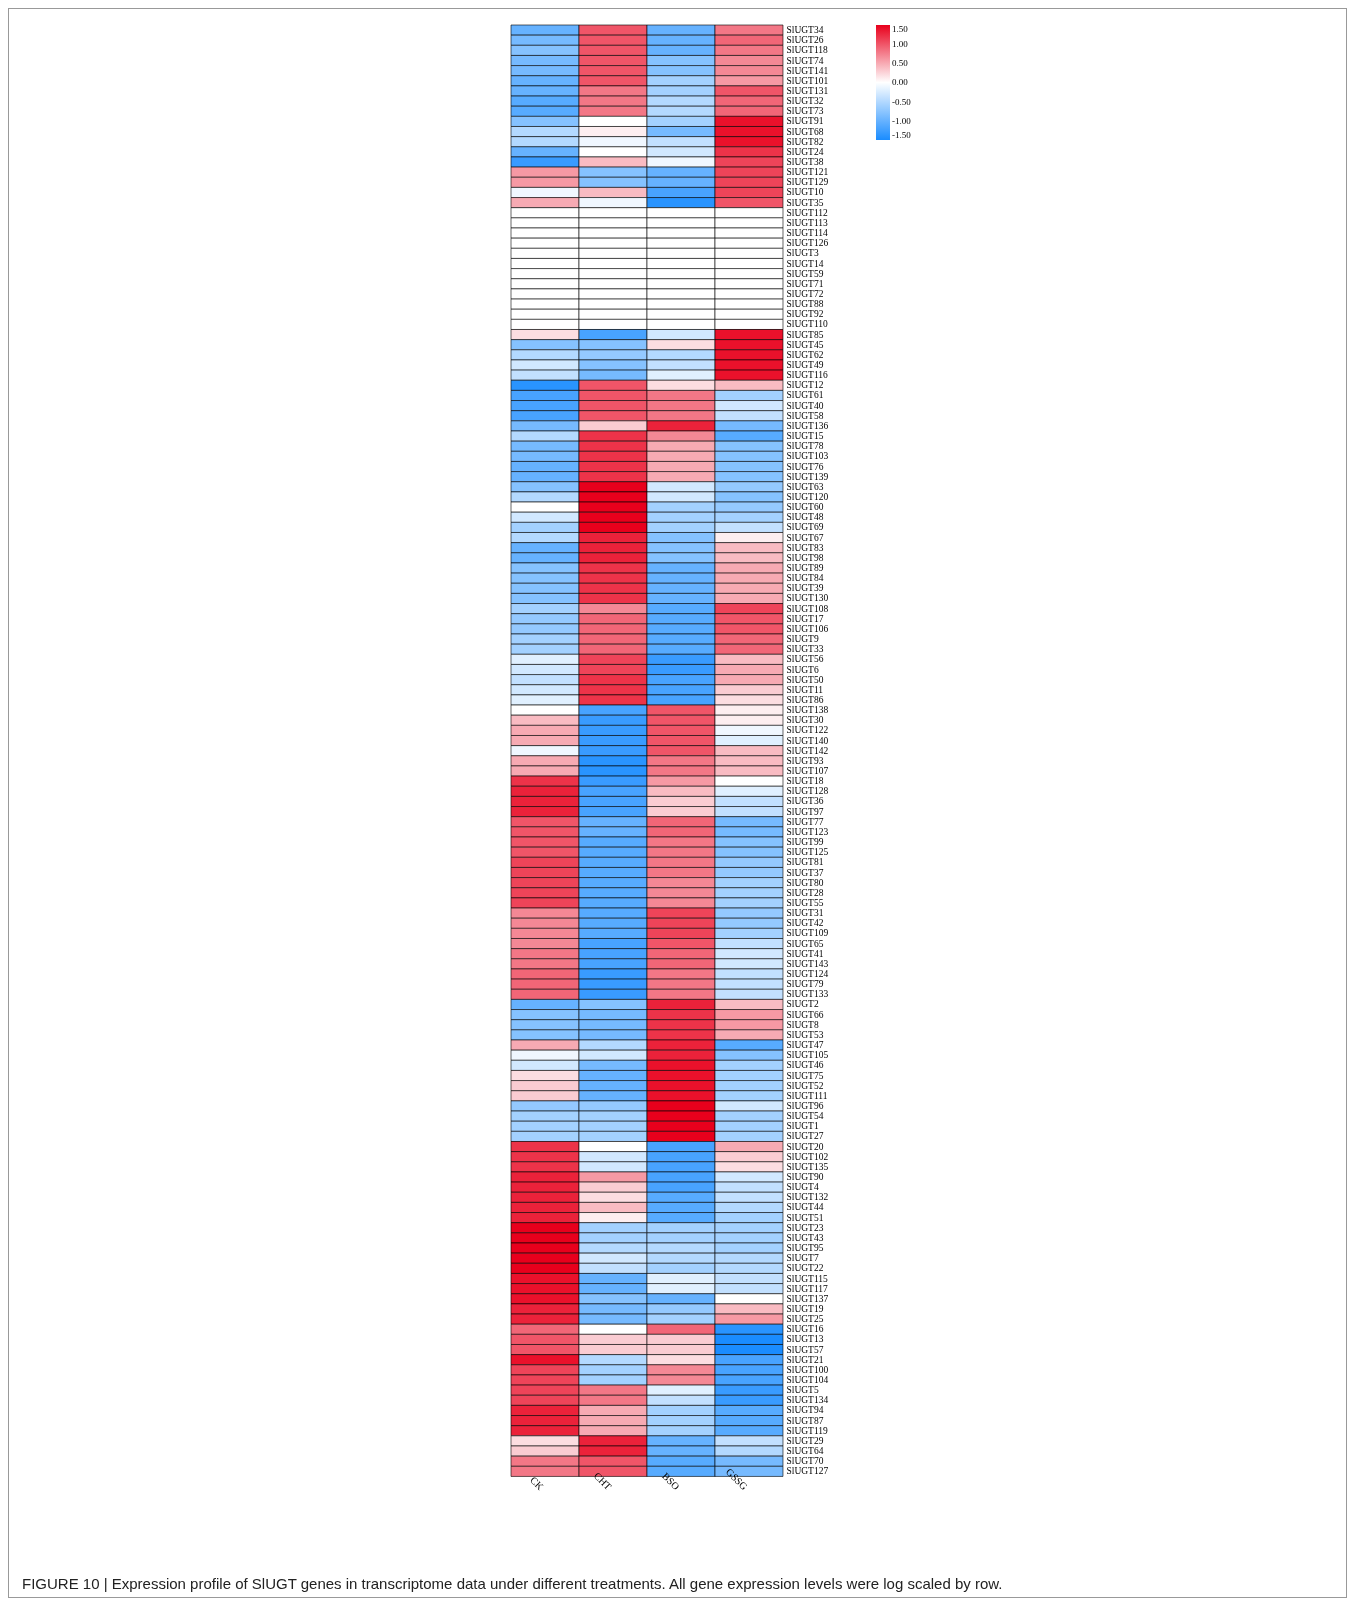 This screenshot has height=1608, width=1357. What do you see at coordinates (900, 63) in the screenshot?
I see `color-bar-label: 0.50` at bounding box center [900, 63].